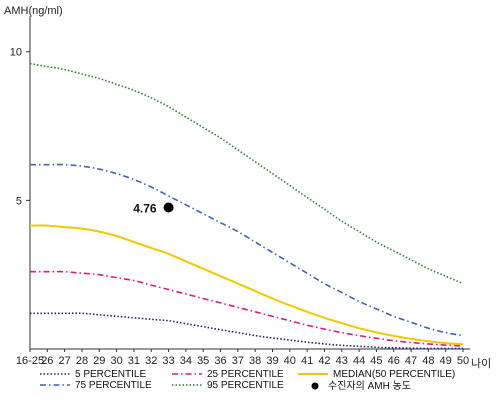 This screenshot has width=500, height=400. Describe the element at coordinates (30, 361) in the screenshot. I see `x-tick-label: 16-25` at that location.